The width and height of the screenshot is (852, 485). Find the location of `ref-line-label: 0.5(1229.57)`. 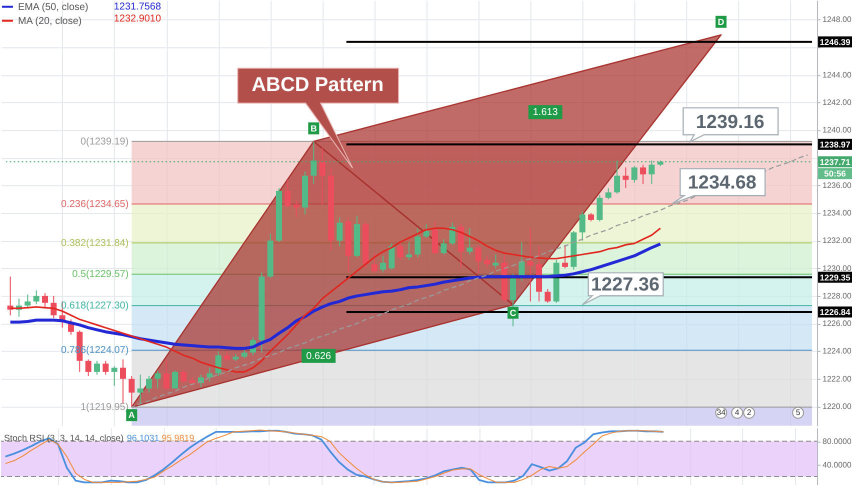

ref-line-label: 0.5(1229.57) is located at coordinates (100, 274).